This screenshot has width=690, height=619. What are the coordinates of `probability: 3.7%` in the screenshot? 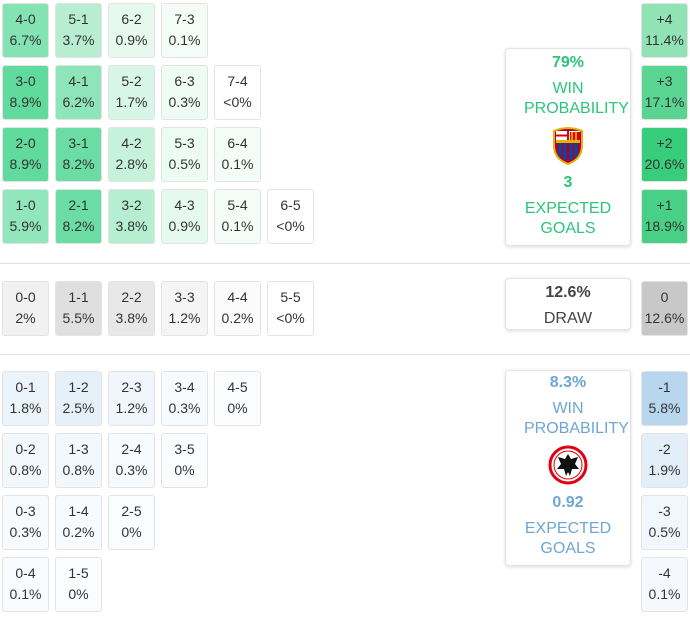 It's located at (78, 40).